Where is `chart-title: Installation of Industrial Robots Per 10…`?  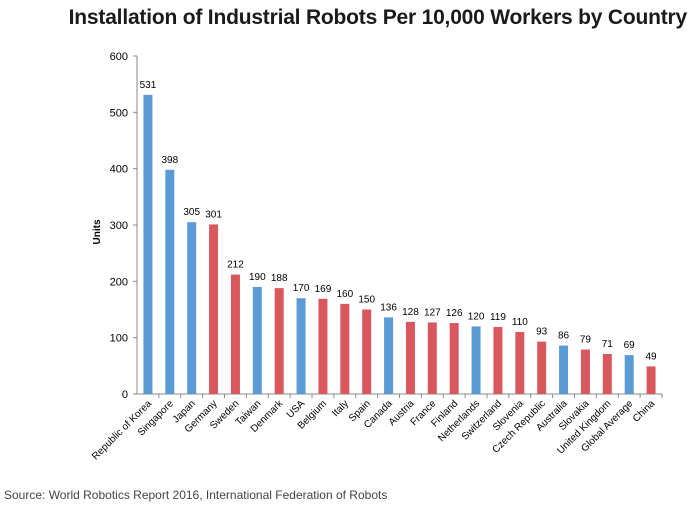 chart-title: Installation of Industrial Robots Per 10… is located at coordinates (378, 17).